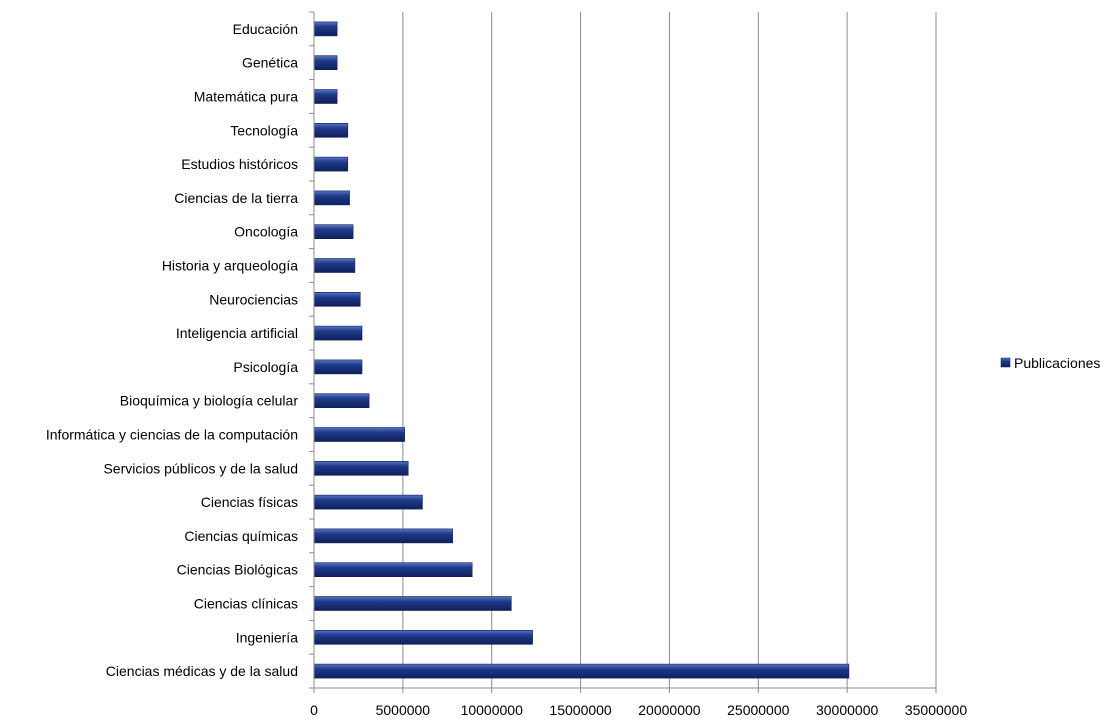 The width and height of the screenshot is (1111, 724). I want to click on x-tick-label: 20000000, so click(669, 710).